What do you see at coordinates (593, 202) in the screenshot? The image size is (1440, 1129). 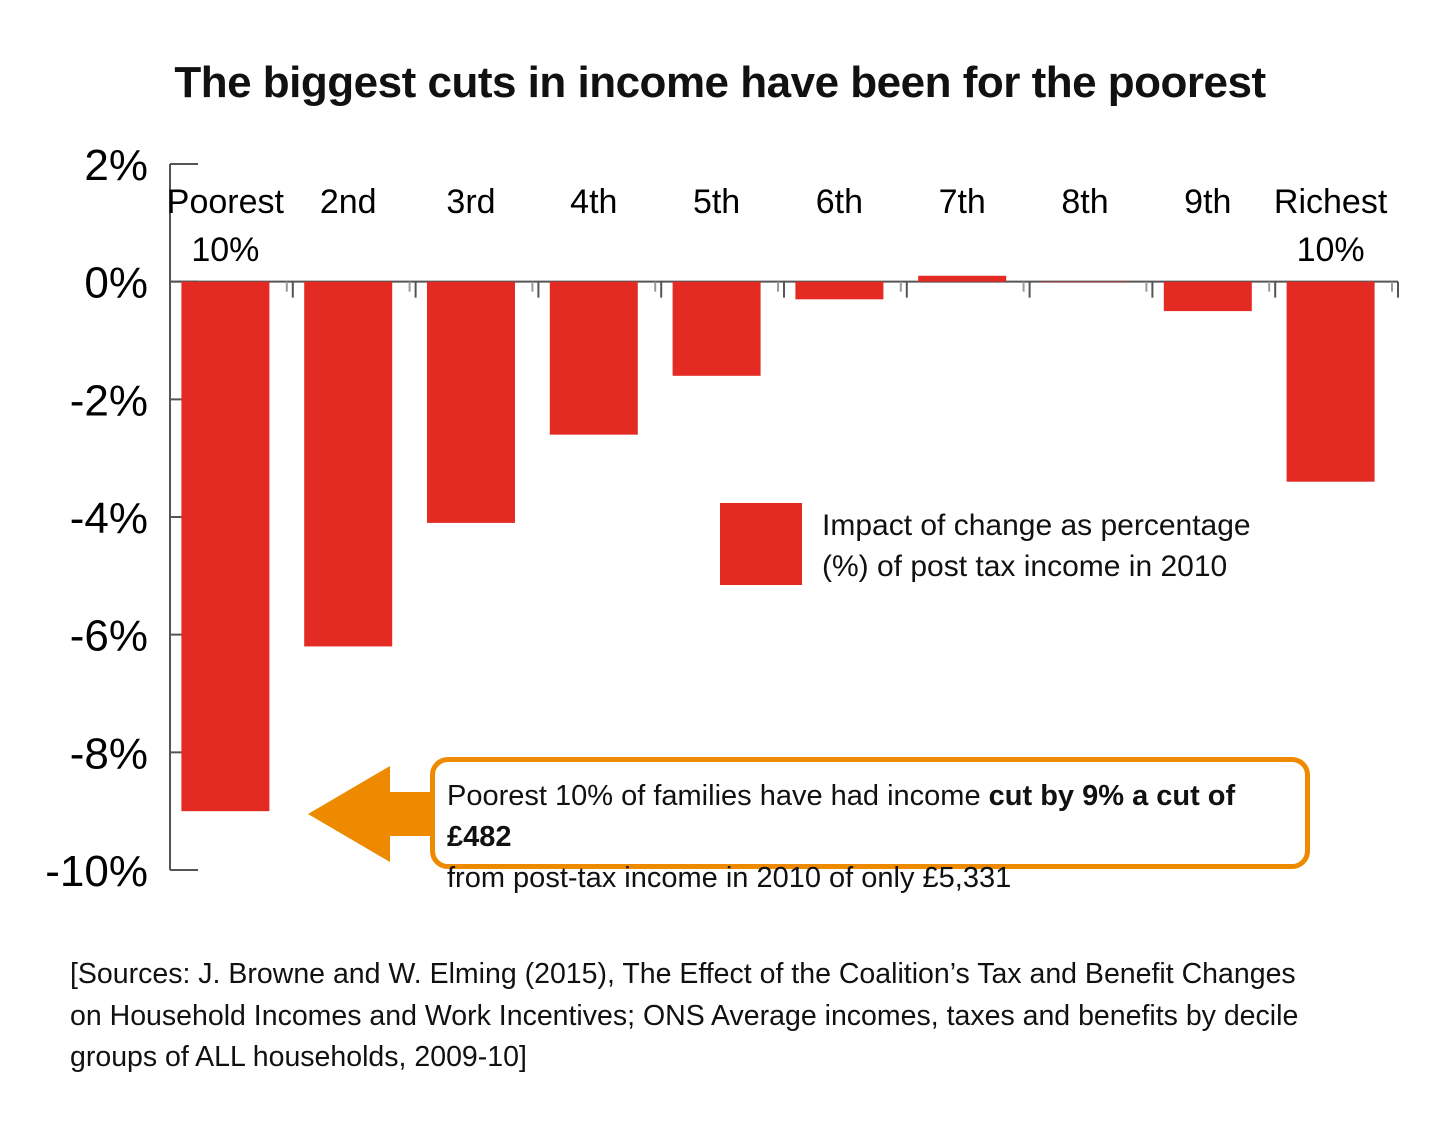 I see `x-category-label: 4th` at bounding box center [593, 202].